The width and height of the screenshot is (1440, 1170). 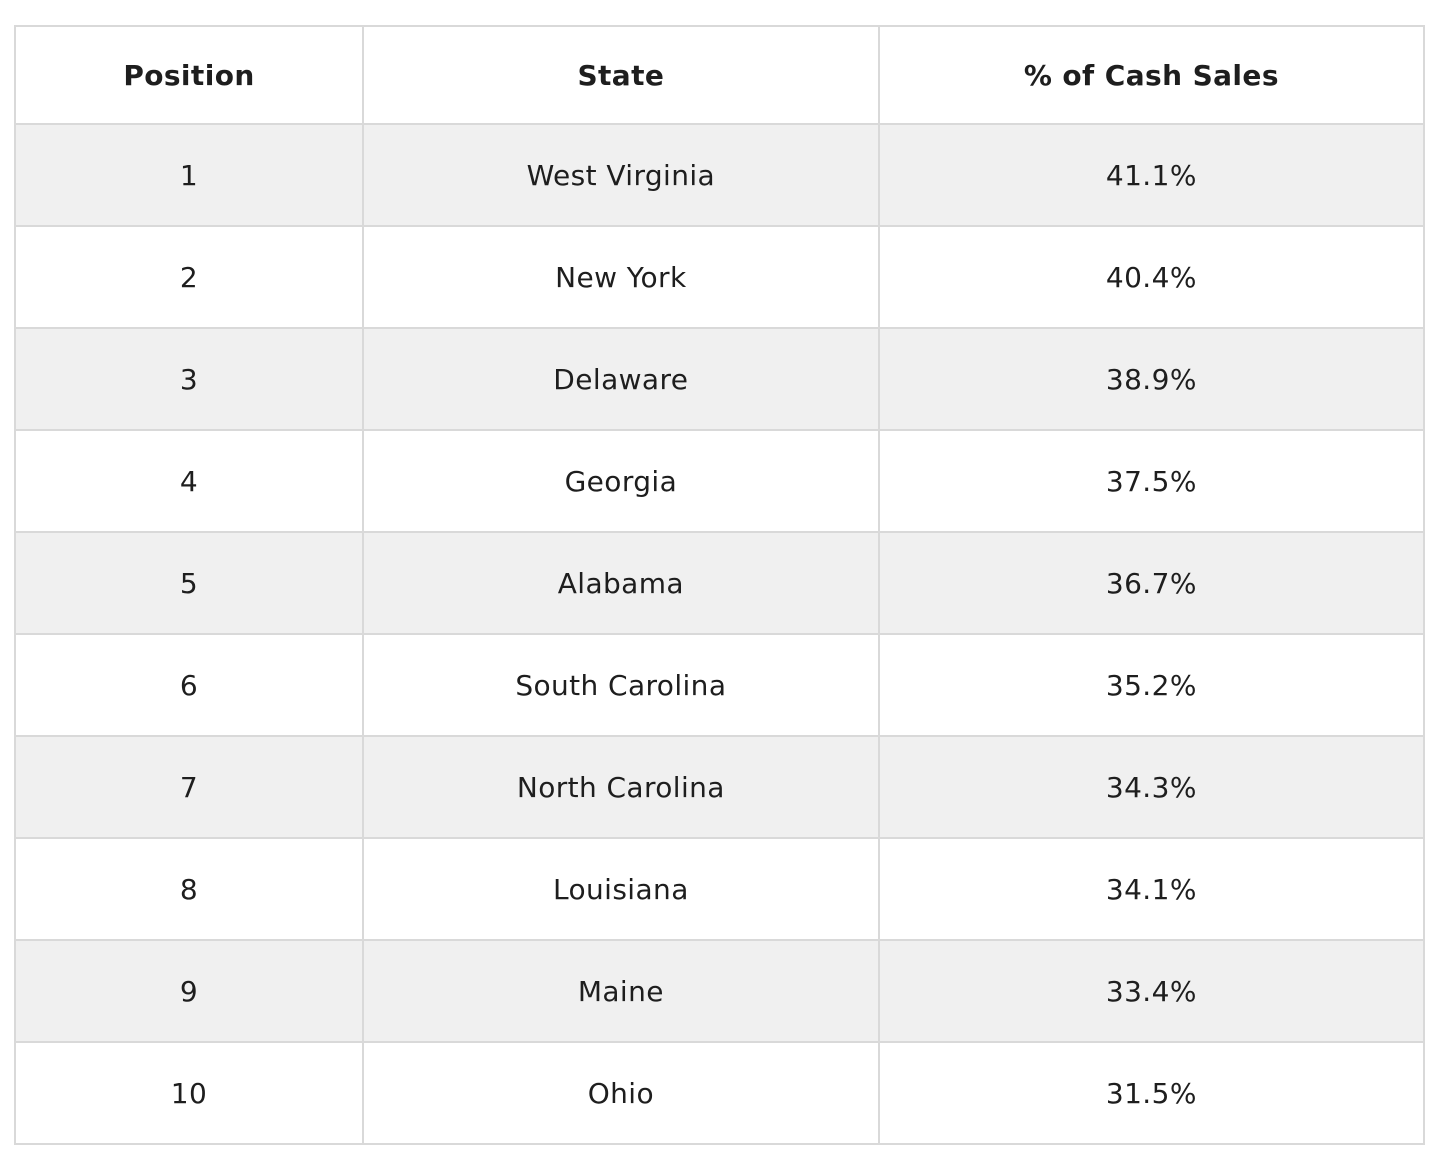 I want to click on state-cell: Ohio, so click(x=621, y=1093).